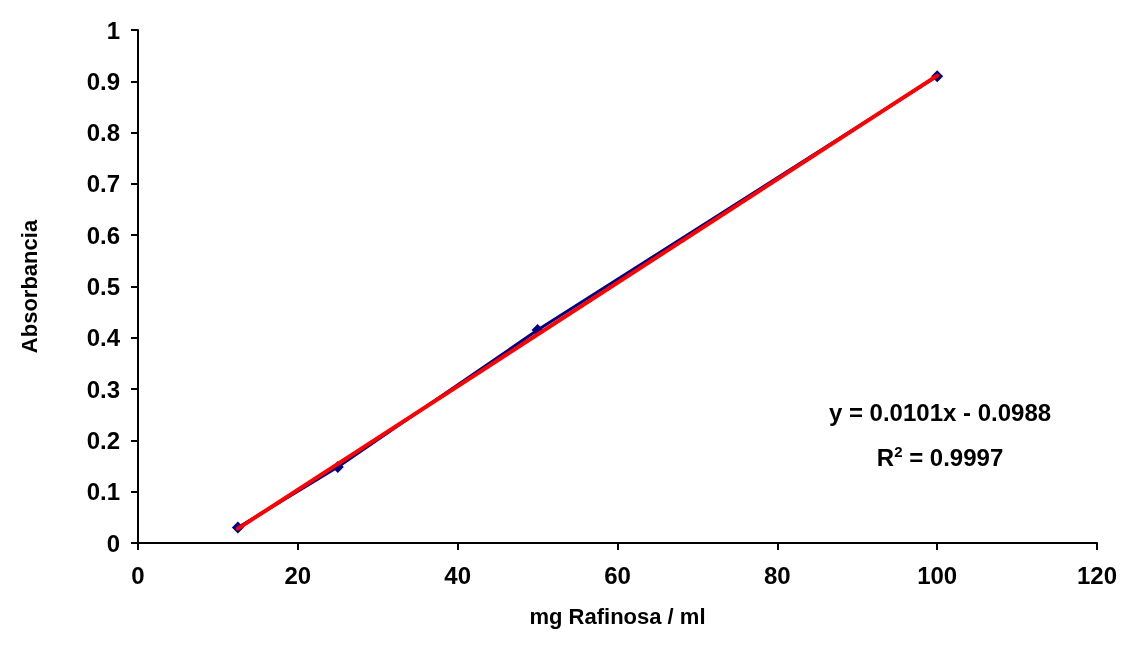 This screenshot has height=668, width=1141. What do you see at coordinates (777, 575) in the screenshot?
I see `x-tick-label: 80` at bounding box center [777, 575].